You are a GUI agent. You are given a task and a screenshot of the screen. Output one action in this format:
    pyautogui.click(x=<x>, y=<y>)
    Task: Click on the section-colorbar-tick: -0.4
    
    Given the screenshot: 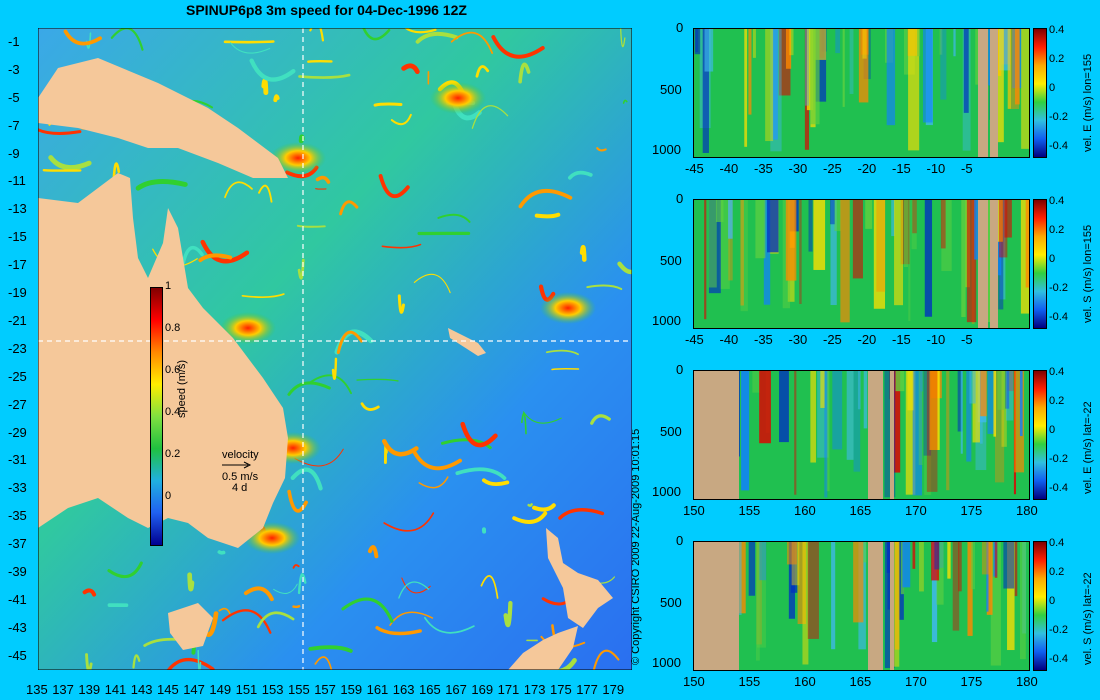 What is the action you would take?
    pyautogui.click(x=1058, y=488)
    